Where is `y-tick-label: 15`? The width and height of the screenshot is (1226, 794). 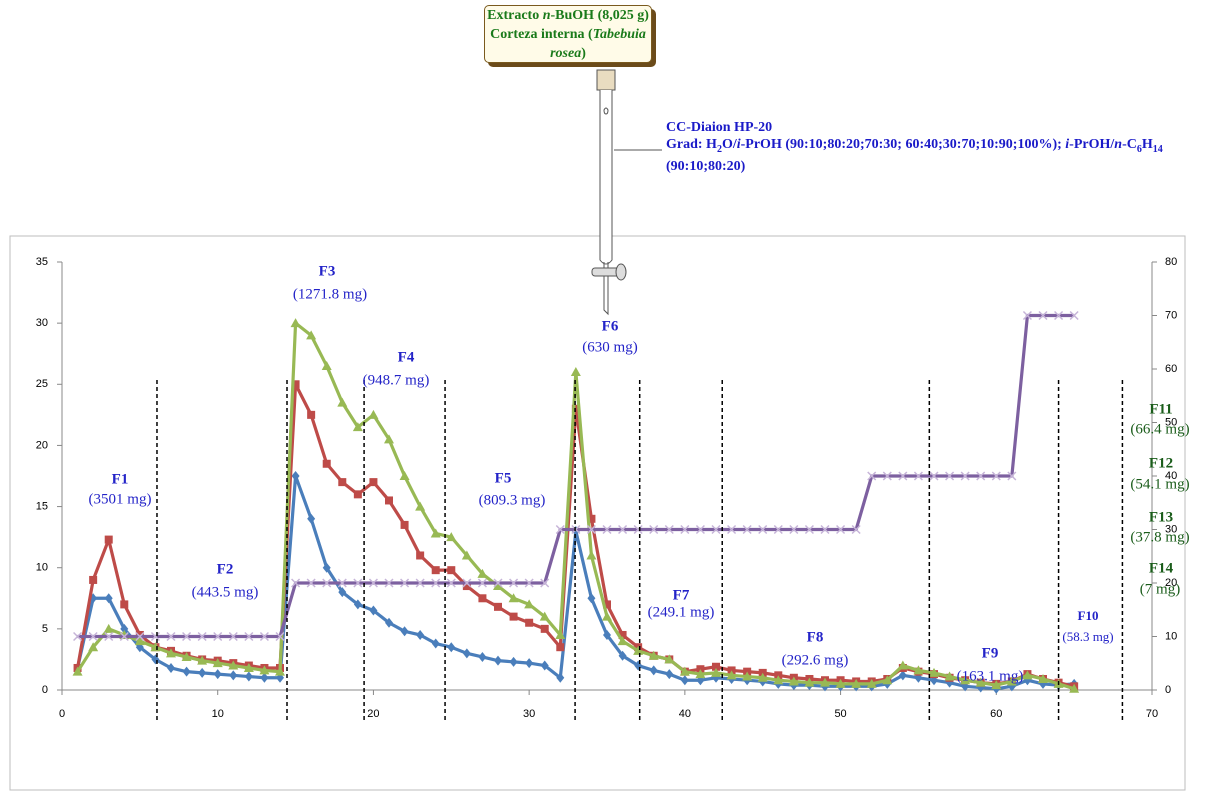 y-tick-label: 15 is located at coordinates (42, 506).